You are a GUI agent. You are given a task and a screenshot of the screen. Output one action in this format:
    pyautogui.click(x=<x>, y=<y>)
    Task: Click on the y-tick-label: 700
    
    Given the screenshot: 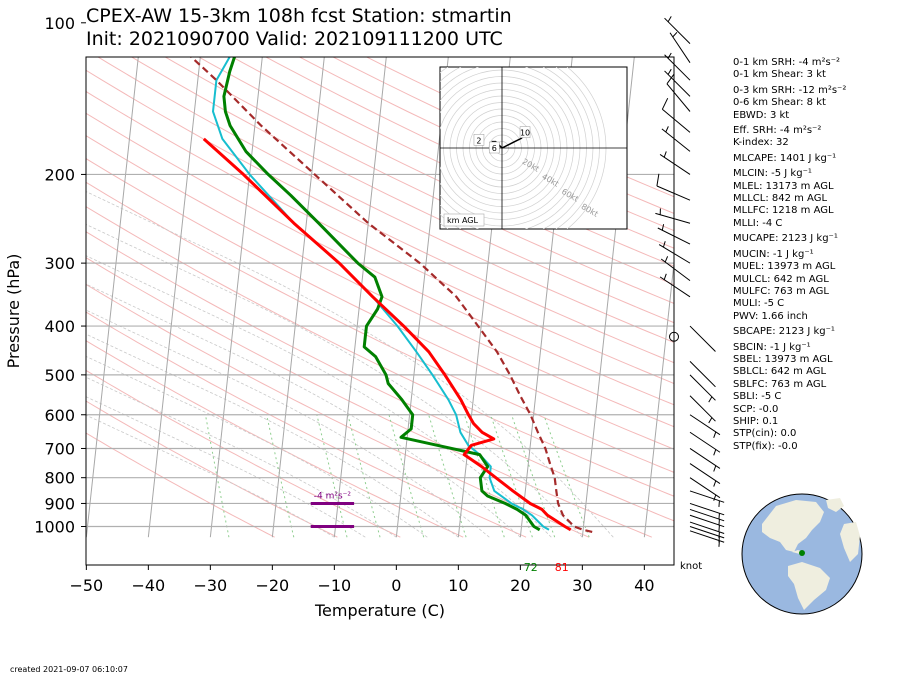 What is the action you would take?
    pyautogui.click(x=59, y=448)
    